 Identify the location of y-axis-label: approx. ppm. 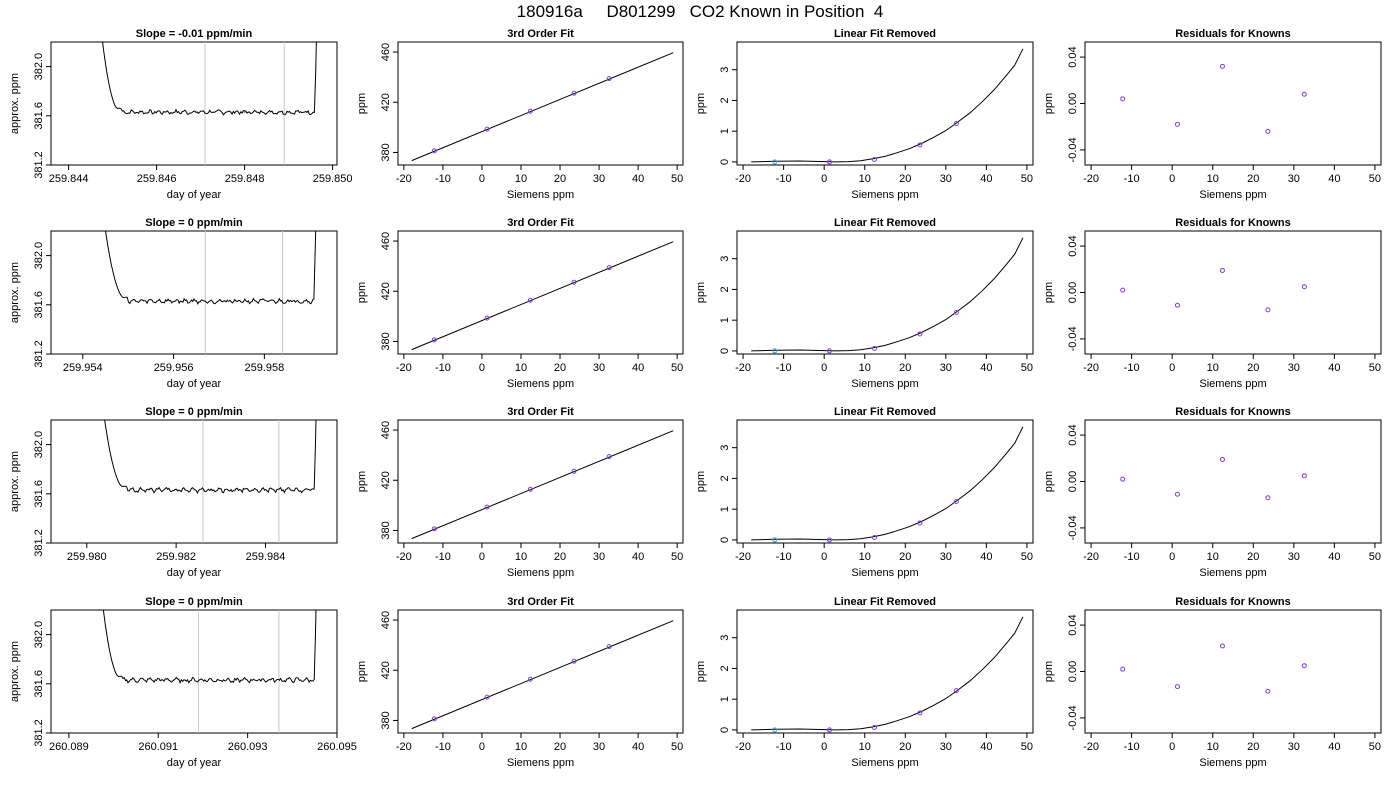
(15, 671).